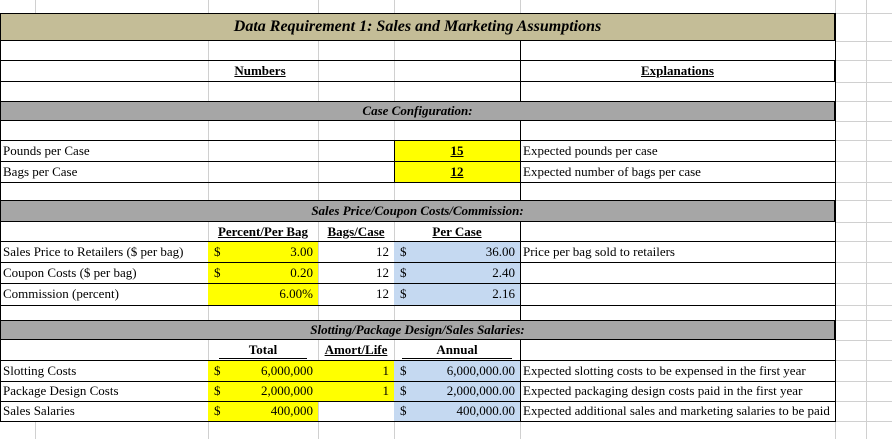 The height and width of the screenshot is (439, 892). I want to click on row-label-bags-per-case: Bags per Case, so click(104, 171).